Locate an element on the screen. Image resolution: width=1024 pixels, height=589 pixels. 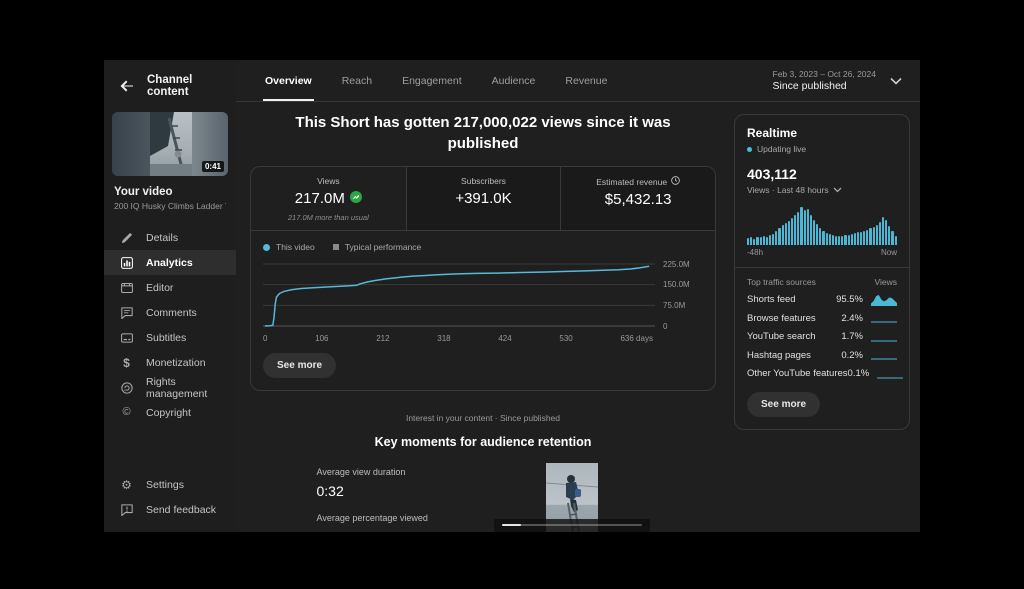
realtime-see-more-button: See more is located at coordinates (784, 404).